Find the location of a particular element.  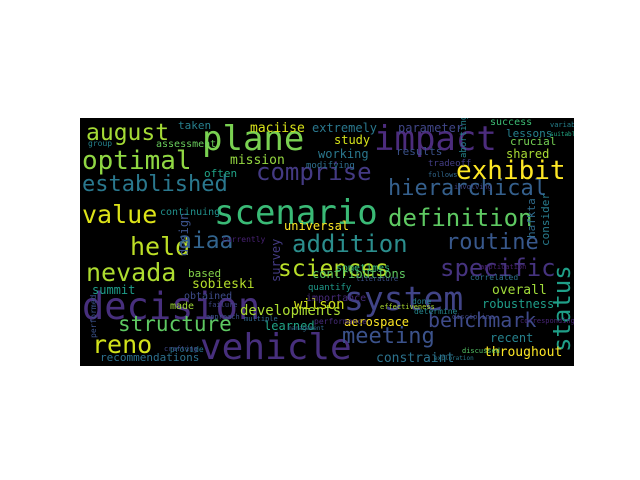

word-benchmark: benchmark is located at coordinates (482, 320).